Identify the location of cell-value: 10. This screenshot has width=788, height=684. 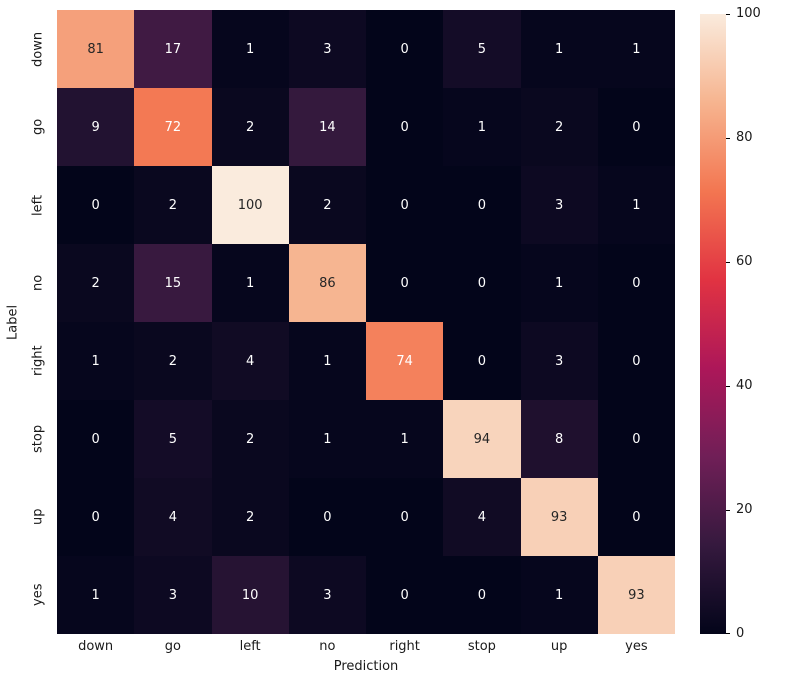
(250, 595).